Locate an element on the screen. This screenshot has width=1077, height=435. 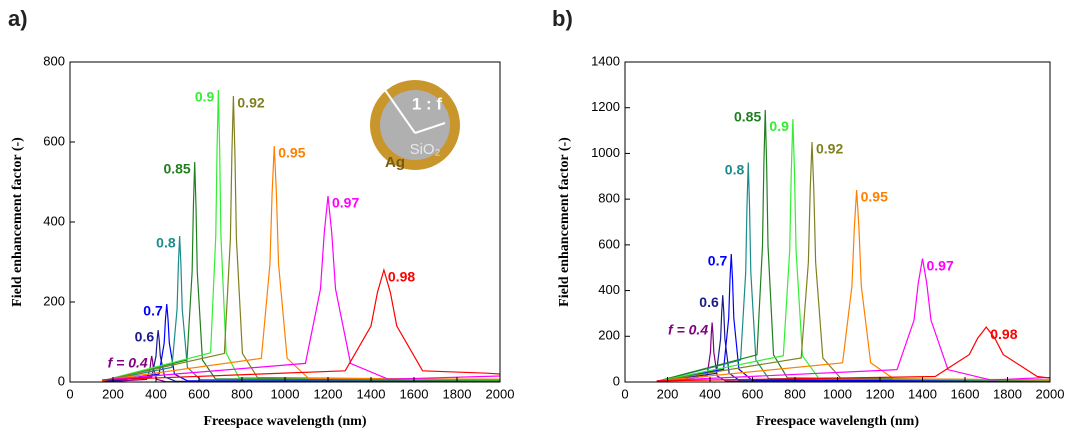
inset-label: Ag is located at coordinates (395, 162).